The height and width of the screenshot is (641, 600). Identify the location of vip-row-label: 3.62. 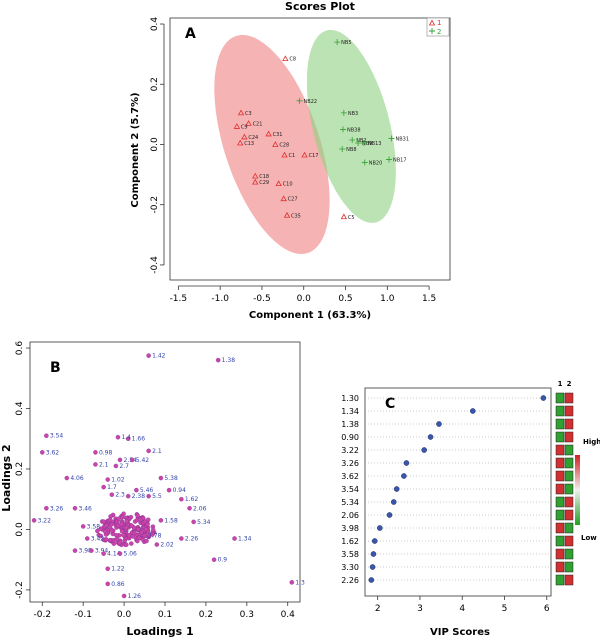
(350, 476).